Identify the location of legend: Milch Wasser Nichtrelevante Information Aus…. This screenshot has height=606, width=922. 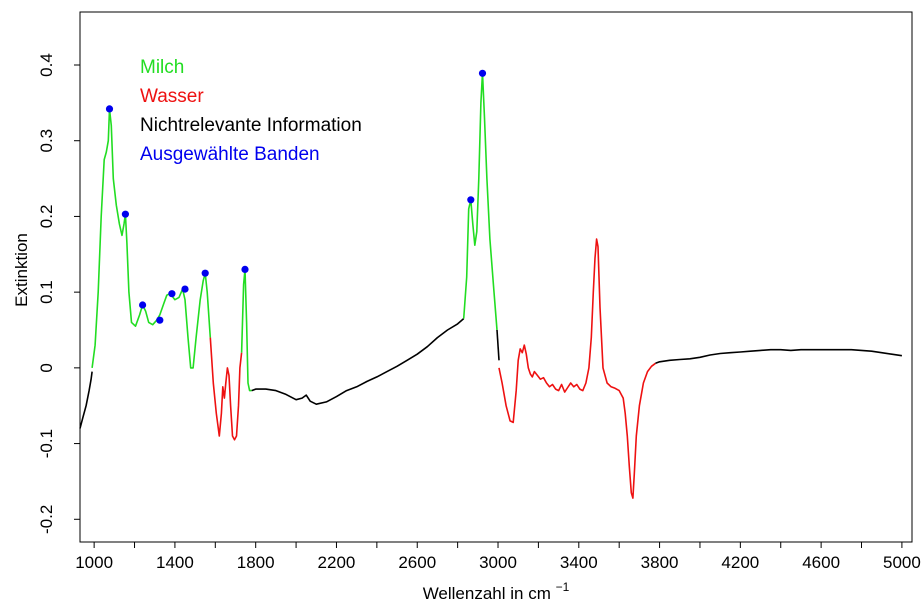
(251, 111).